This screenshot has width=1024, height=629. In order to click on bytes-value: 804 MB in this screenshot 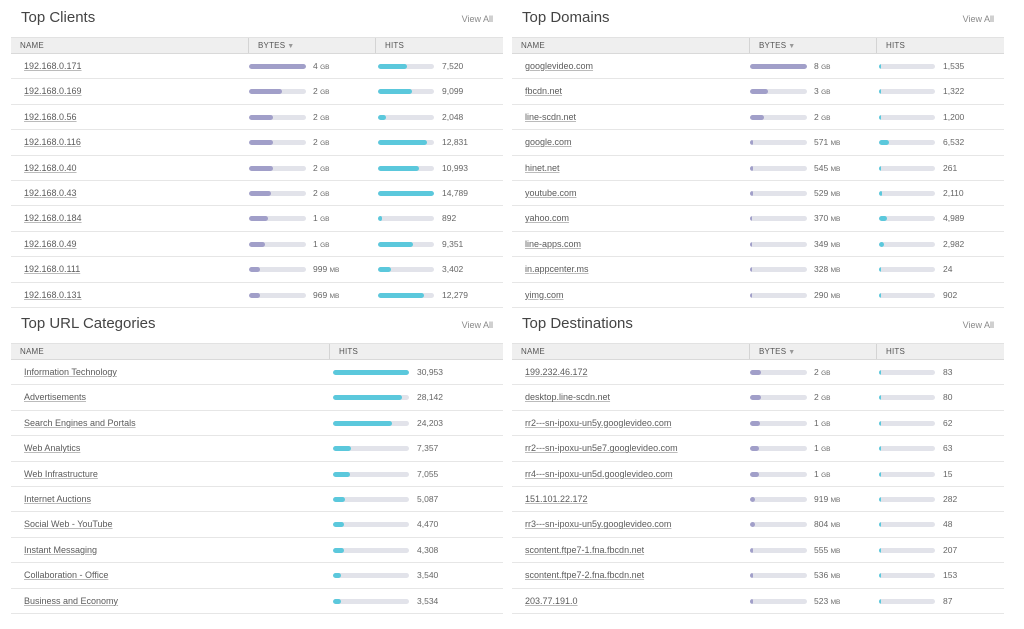, I will do `click(827, 524)`.